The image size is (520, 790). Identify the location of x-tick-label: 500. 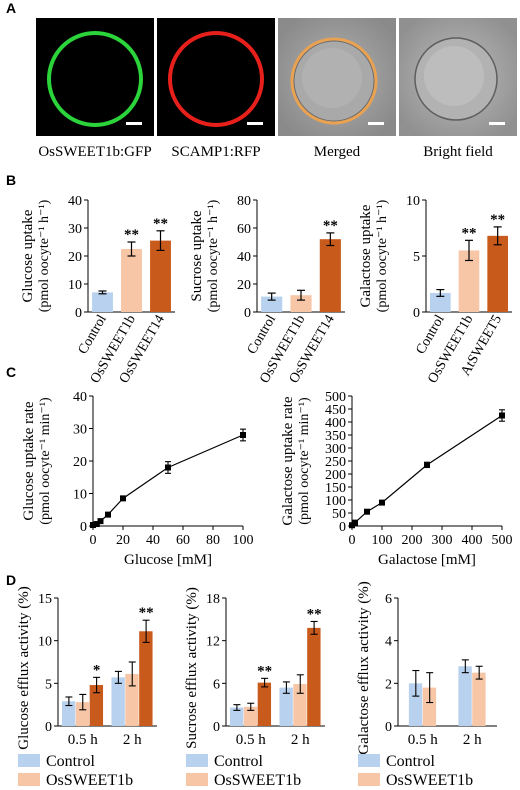
(502, 540).